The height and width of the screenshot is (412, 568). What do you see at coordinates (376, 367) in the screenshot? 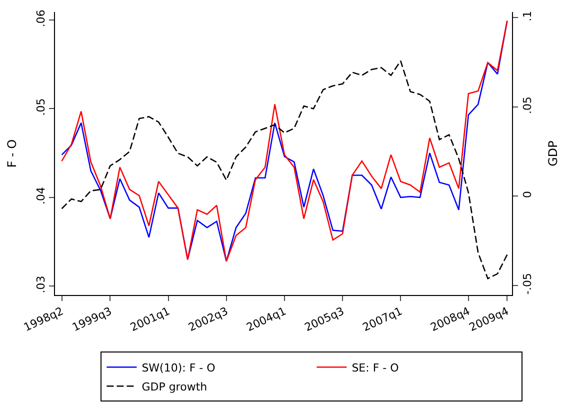
I see `legend-label: SE: F - O` at bounding box center [376, 367].